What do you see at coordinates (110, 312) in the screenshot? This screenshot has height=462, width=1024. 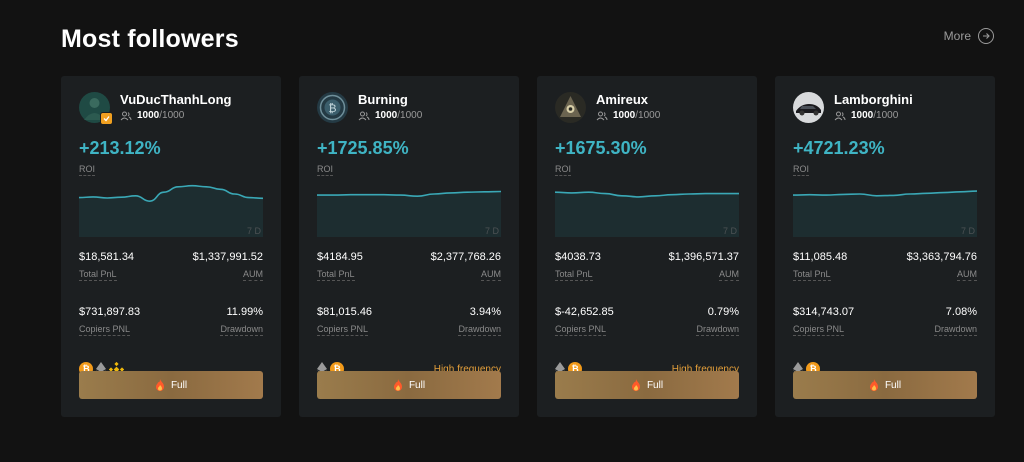 I see `copiers-pnl-value: $731,897.83` at bounding box center [110, 312].